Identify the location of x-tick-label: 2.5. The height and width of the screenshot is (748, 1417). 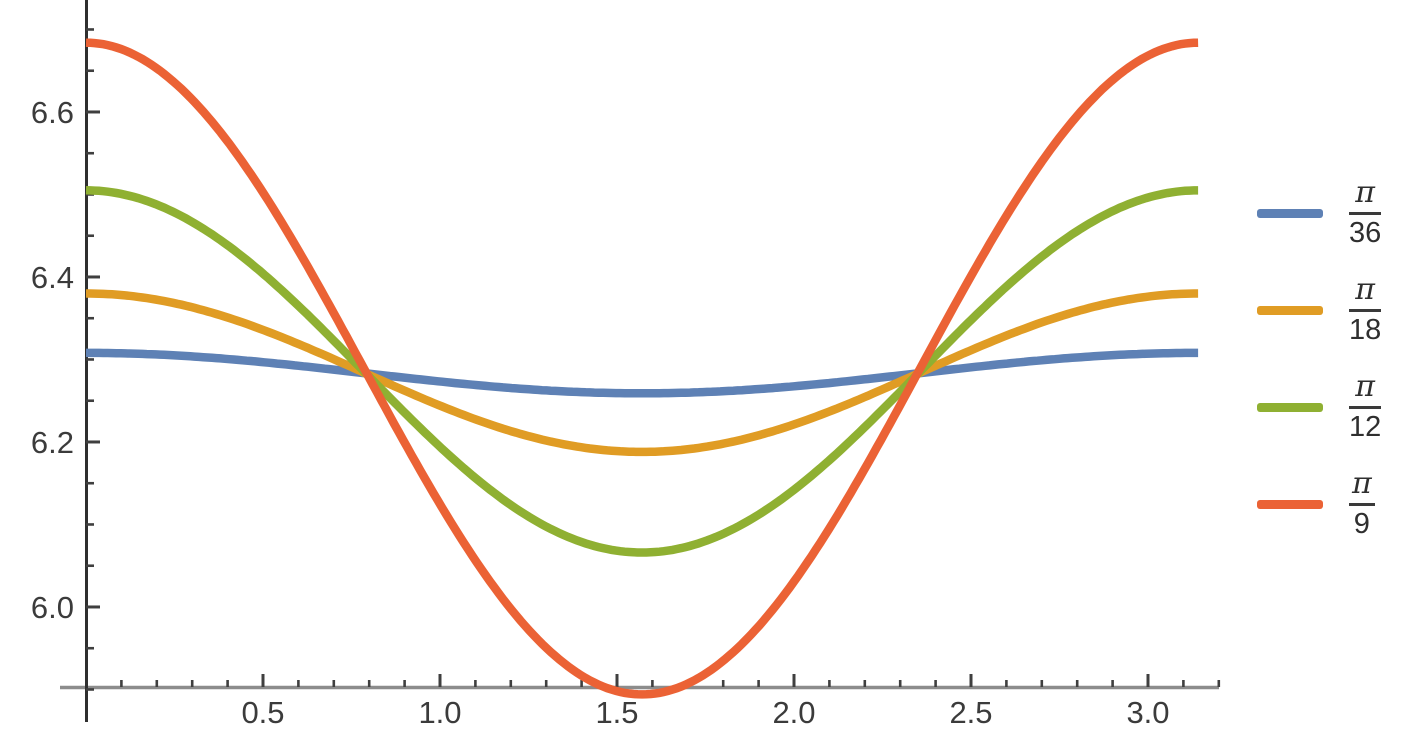
(970, 712).